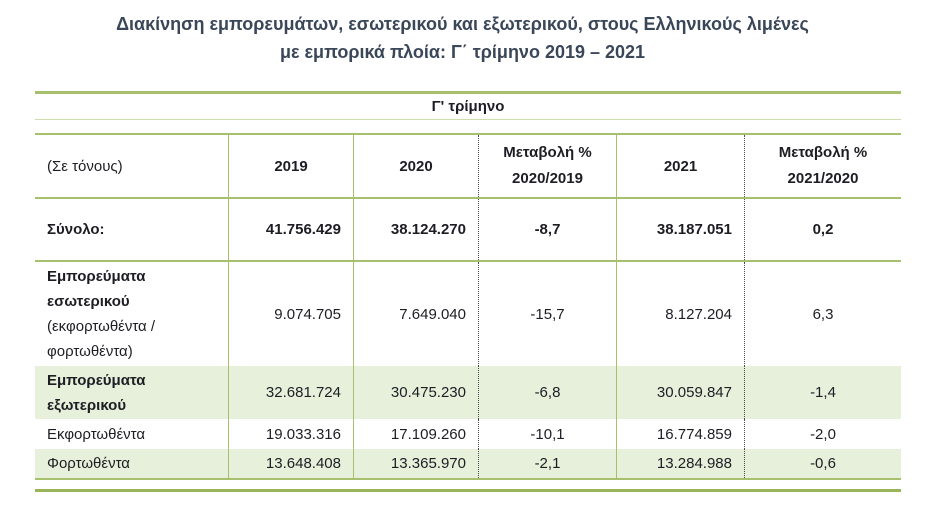 The image size is (925, 517). I want to click on row-label: Εμπορεύματα εξωτερικού, so click(132, 392).